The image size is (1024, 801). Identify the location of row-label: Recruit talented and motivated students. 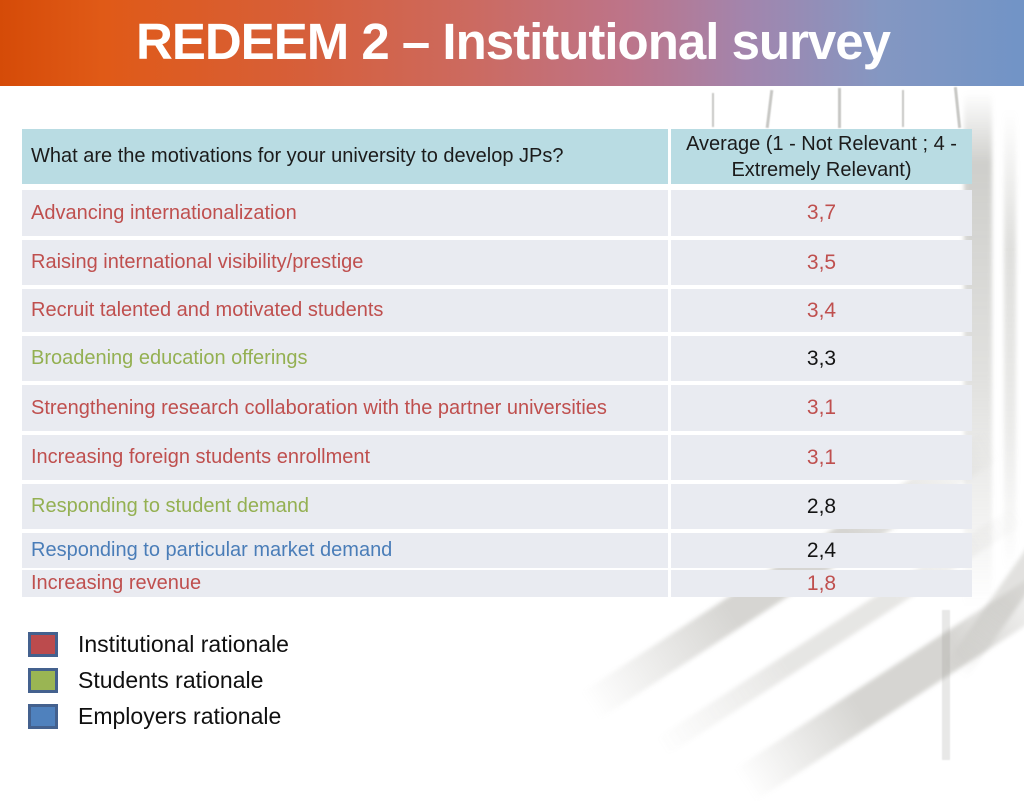
(345, 310).